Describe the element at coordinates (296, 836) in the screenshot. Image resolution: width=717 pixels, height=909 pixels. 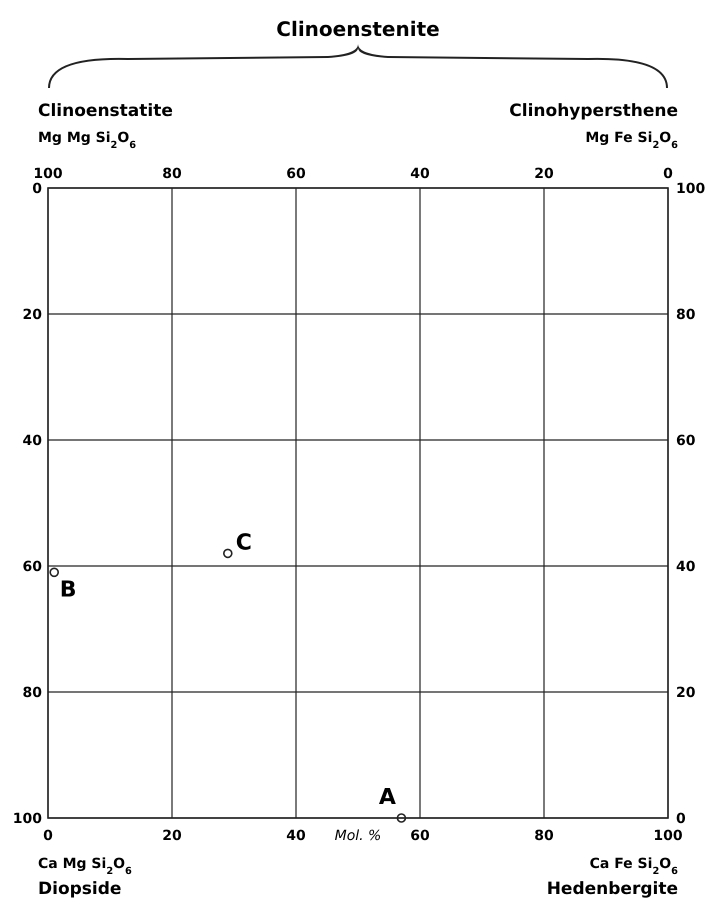
I see `x-tick-label: 40` at that location.